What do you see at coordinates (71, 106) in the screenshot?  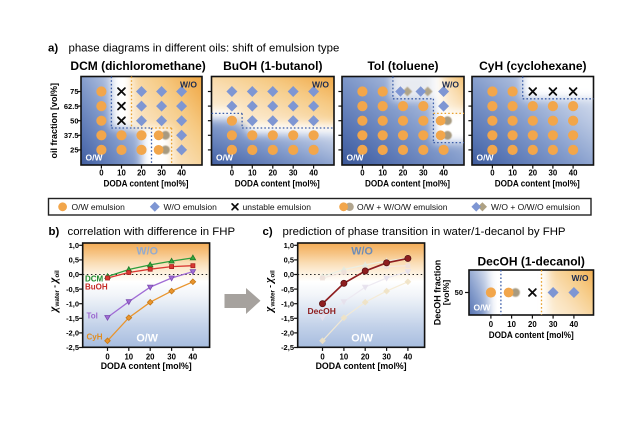 I see `svg-text: 62.5` at bounding box center [71, 106].